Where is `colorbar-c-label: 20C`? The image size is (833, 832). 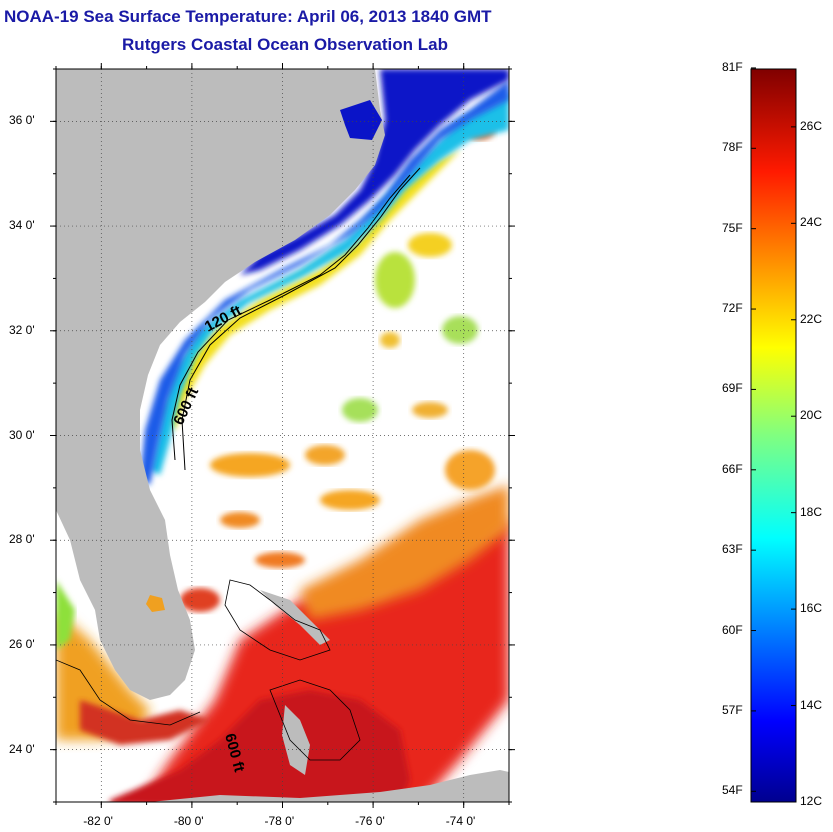 colorbar-c-label: 20C is located at coordinates (811, 415).